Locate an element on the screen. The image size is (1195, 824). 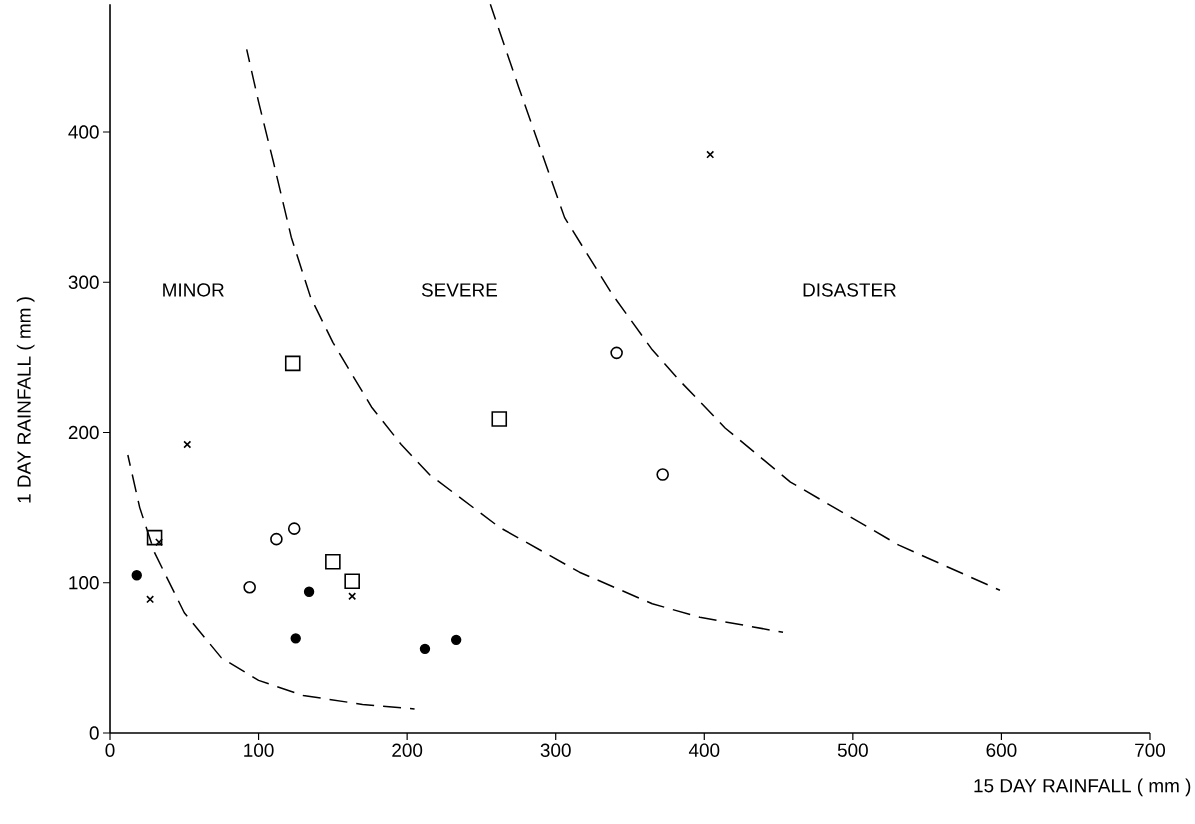
x-tick-label: 600 is located at coordinates (1001, 750).